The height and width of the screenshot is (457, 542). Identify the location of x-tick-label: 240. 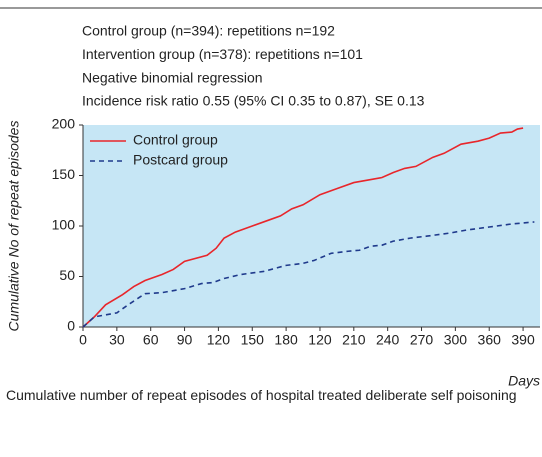
(388, 340).